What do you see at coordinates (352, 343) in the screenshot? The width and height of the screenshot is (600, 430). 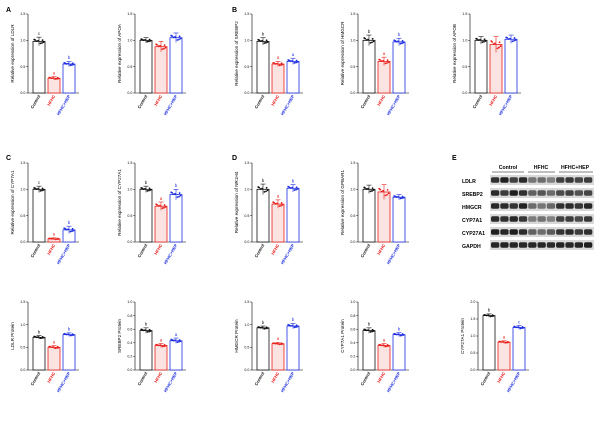 I see `y-tick-label: 0.4` at bounding box center [352, 343].